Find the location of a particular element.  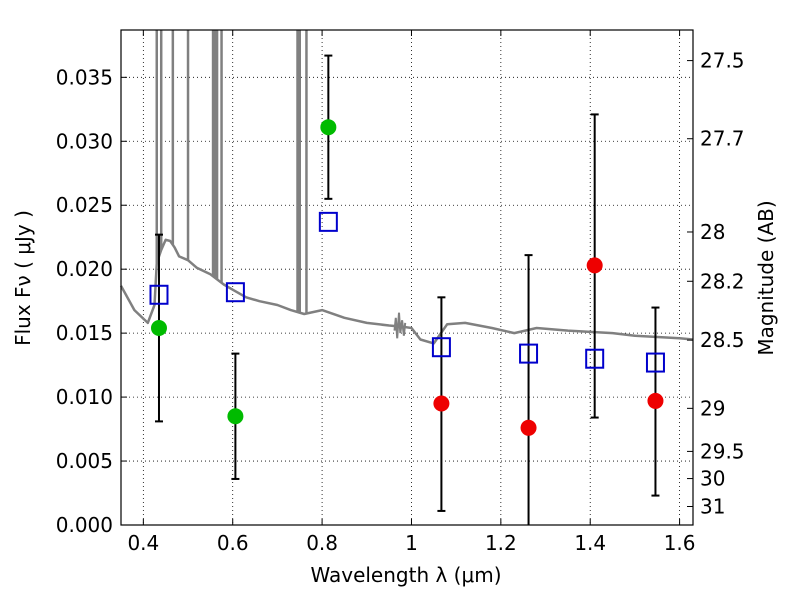

x-tick-label: 1.6 is located at coordinates (680, 543).